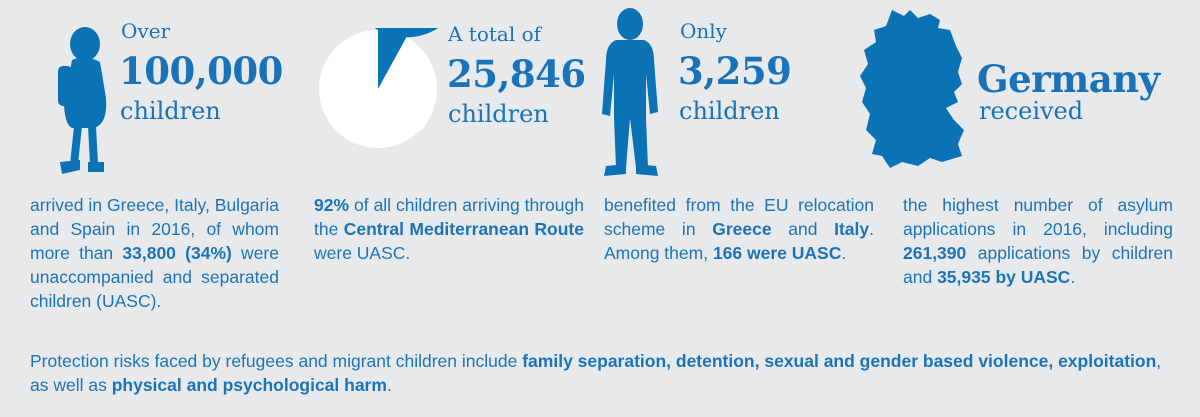  What do you see at coordinates (498, 114) in the screenshot?
I see `stat2-unit: children` at bounding box center [498, 114].